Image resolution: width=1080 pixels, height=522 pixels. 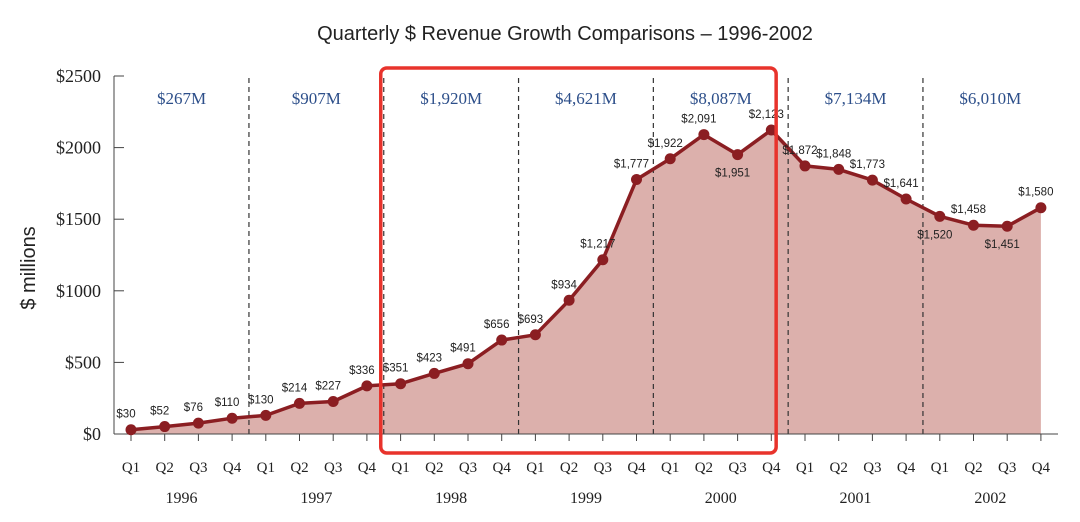 What do you see at coordinates (934, 235) in the screenshot?
I see `data-label: $1,520` at bounding box center [934, 235].